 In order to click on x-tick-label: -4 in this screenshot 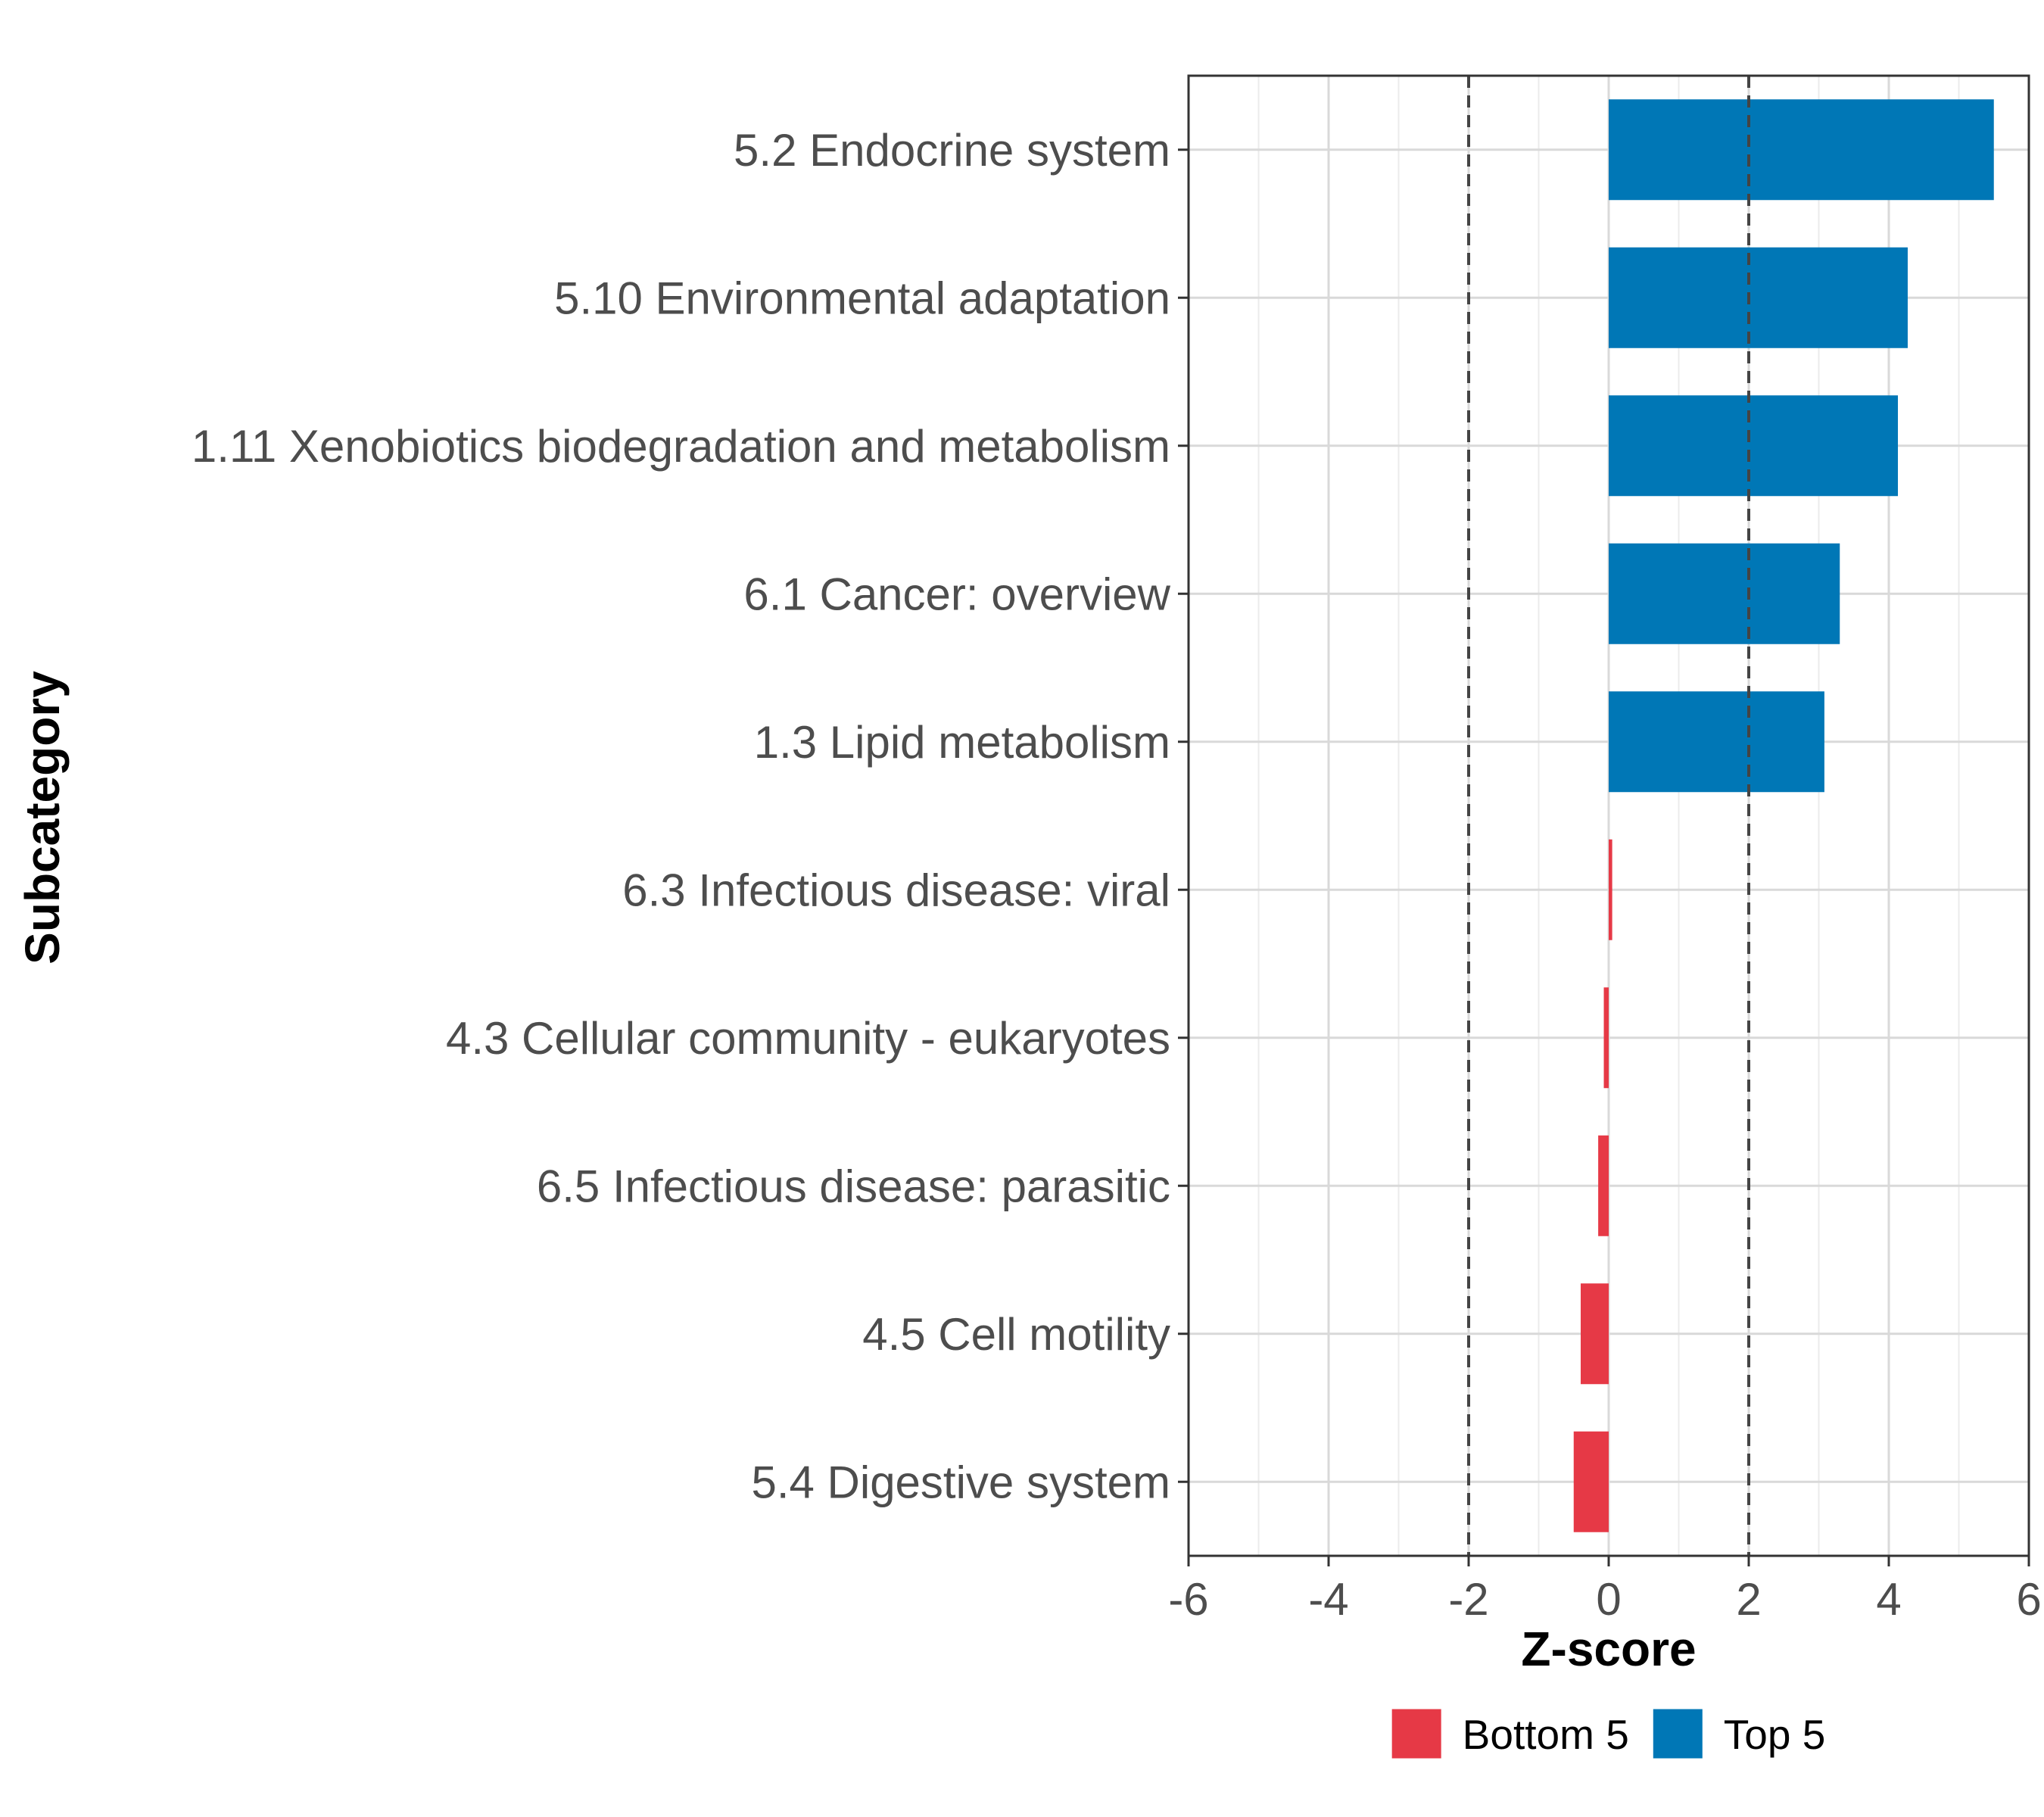, I will do `click(1328, 1599)`.